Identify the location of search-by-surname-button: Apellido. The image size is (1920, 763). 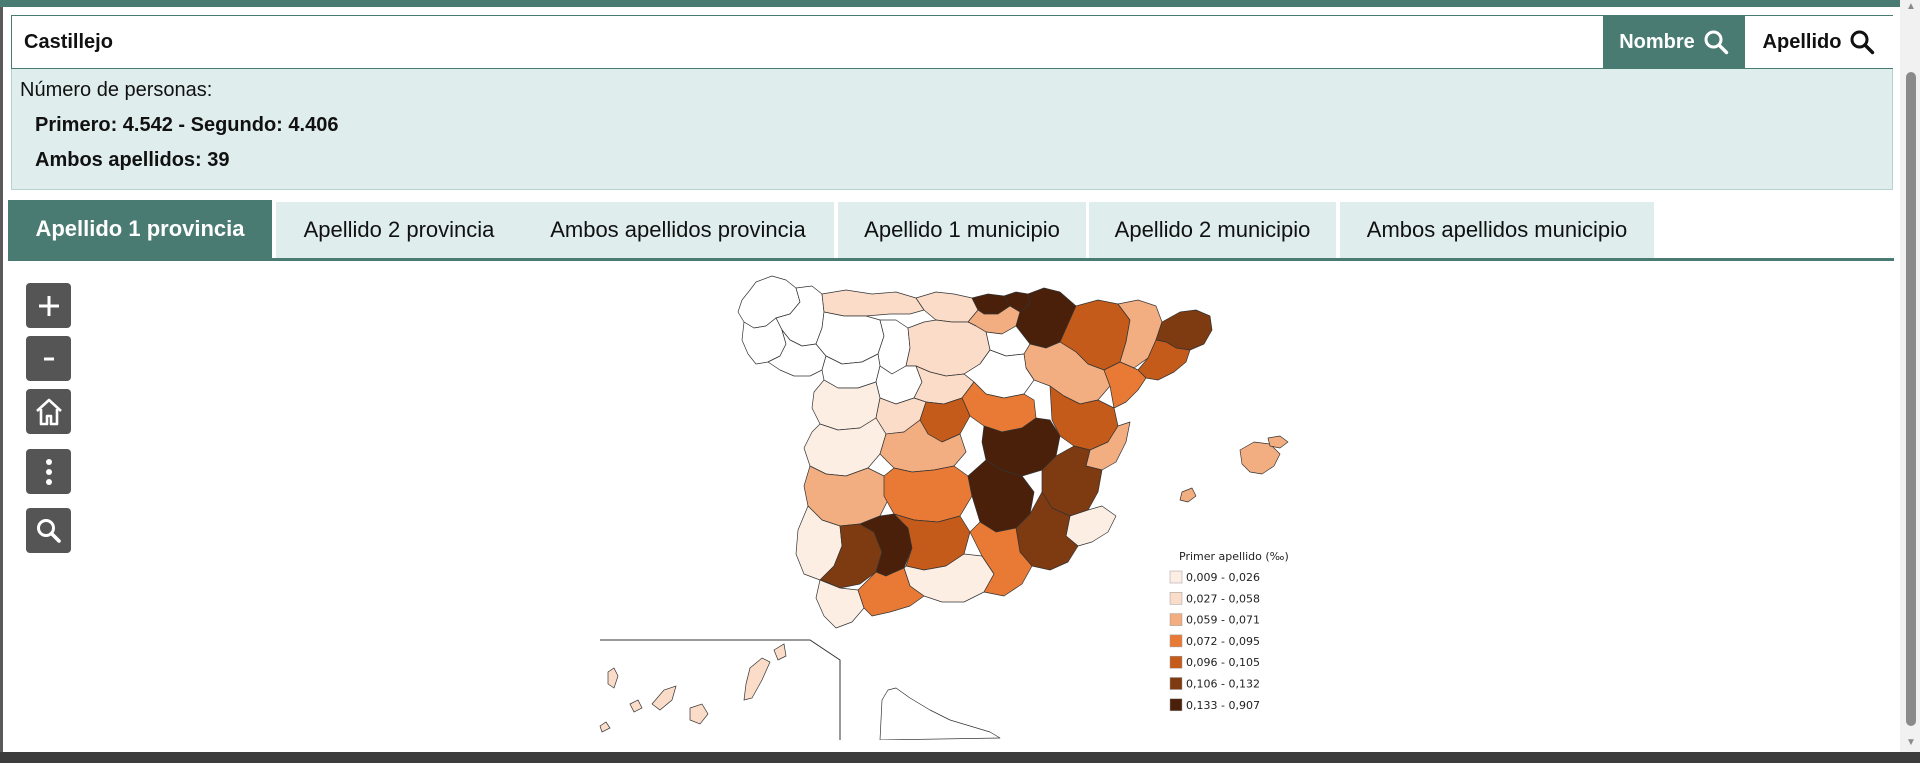
(1819, 42).